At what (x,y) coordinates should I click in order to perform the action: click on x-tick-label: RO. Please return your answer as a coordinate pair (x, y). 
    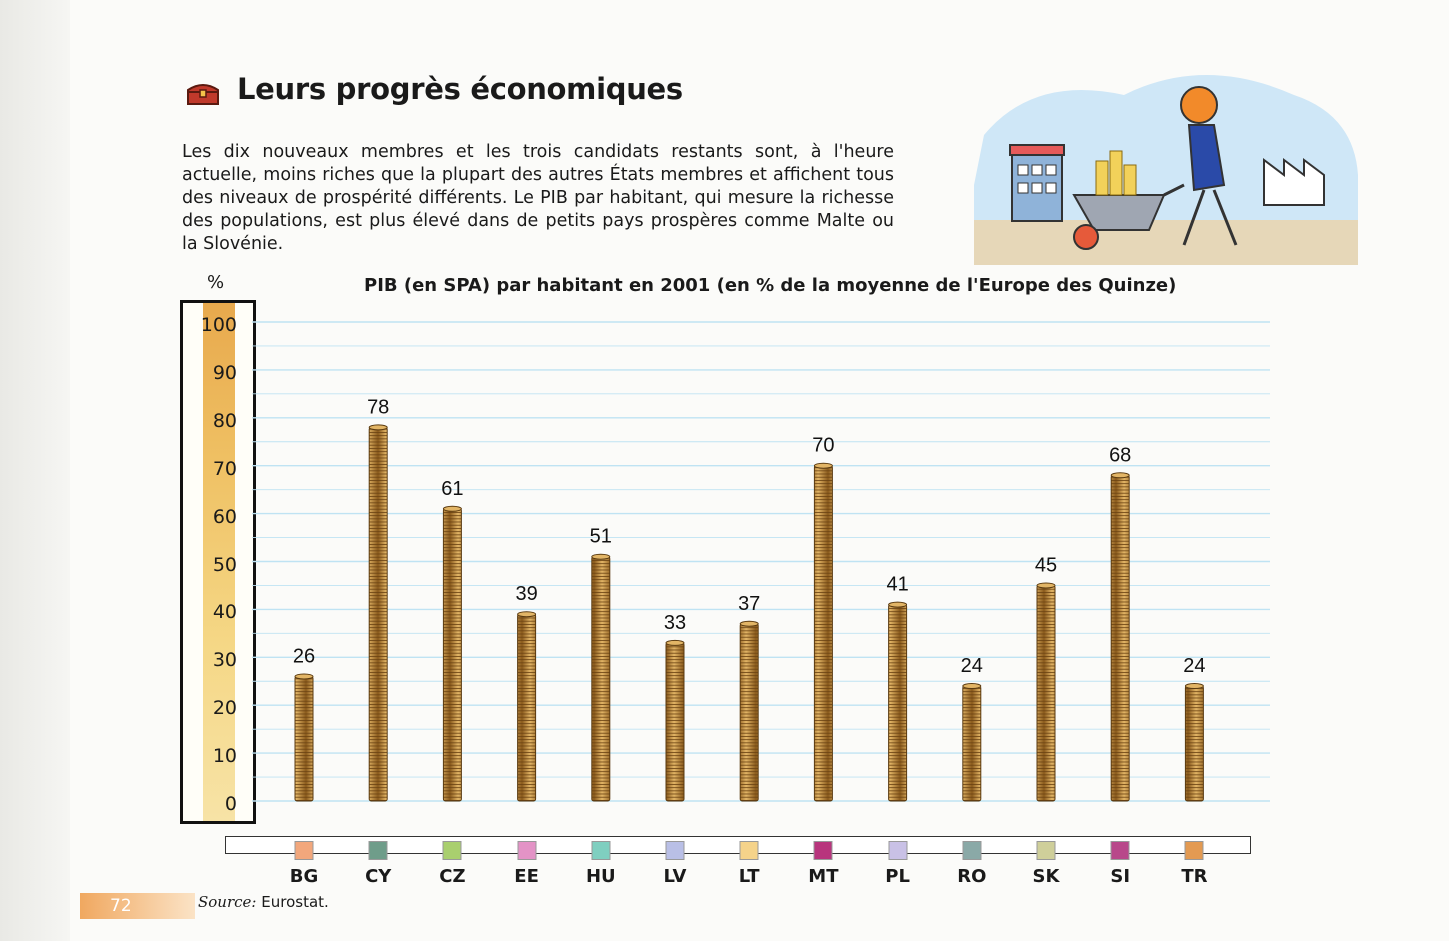
    Looking at the image, I should click on (972, 876).